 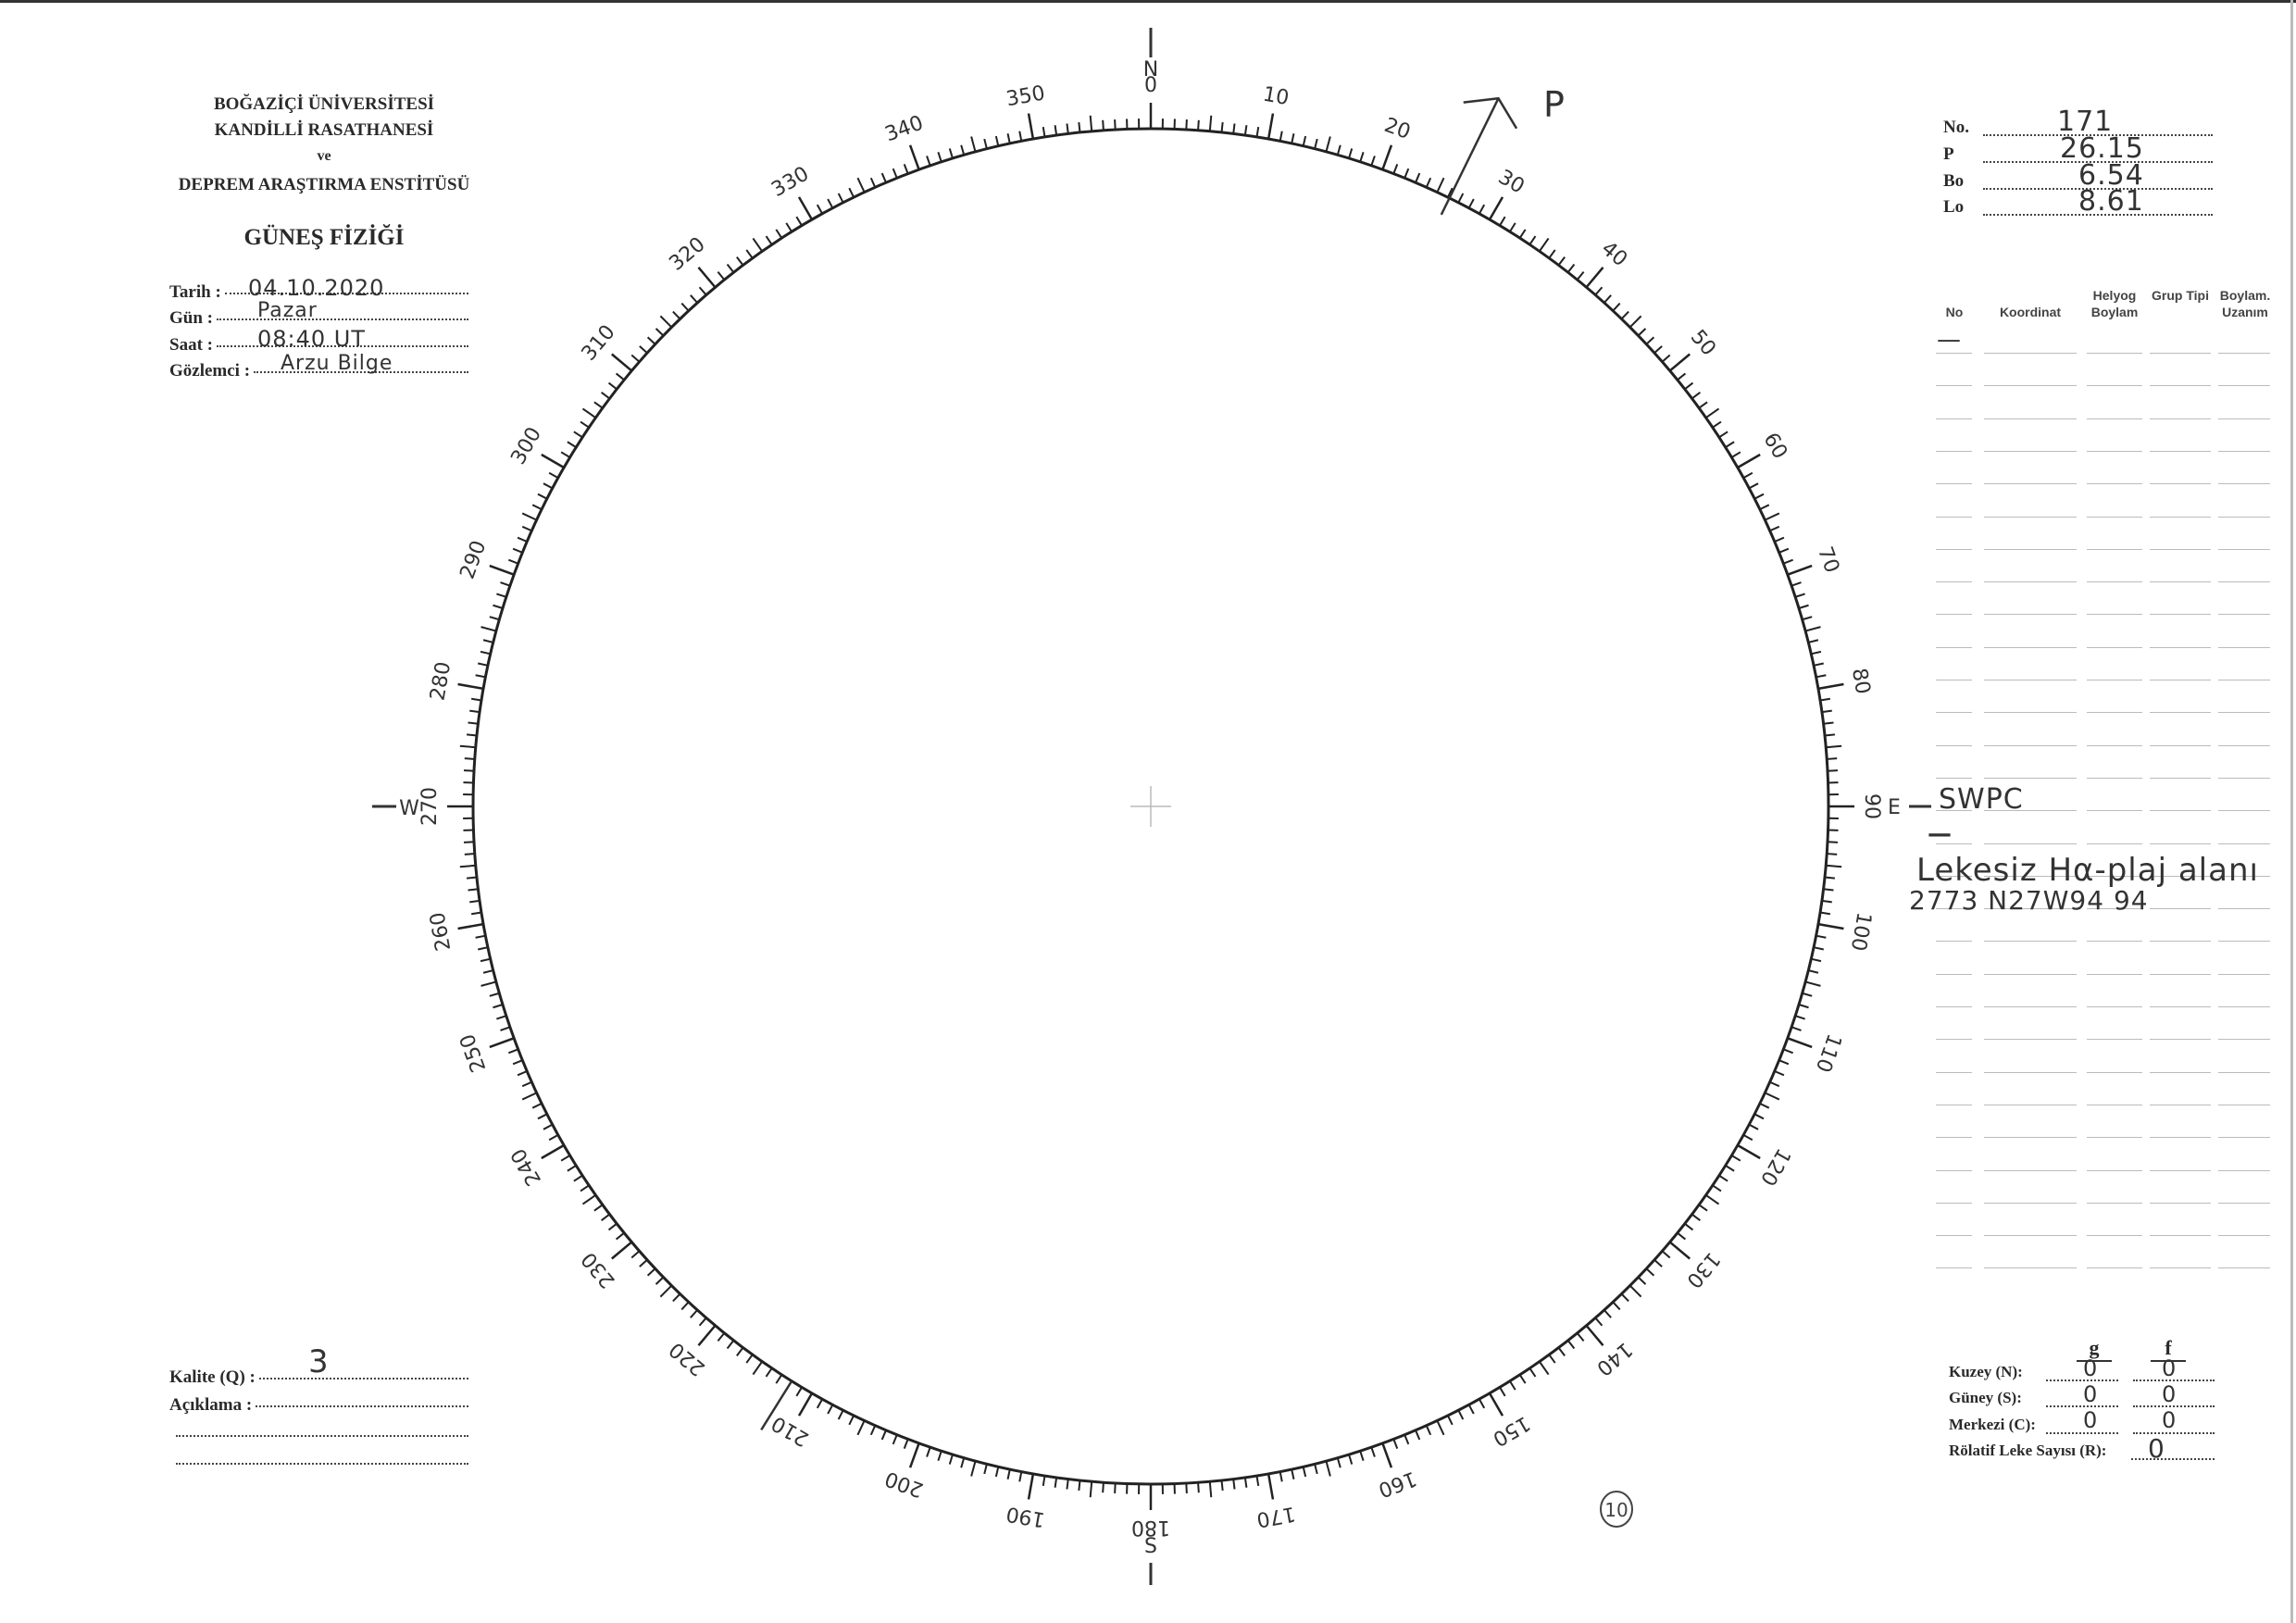 What do you see at coordinates (2098, 134) in the screenshot?
I see `no-line` at bounding box center [2098, 134].